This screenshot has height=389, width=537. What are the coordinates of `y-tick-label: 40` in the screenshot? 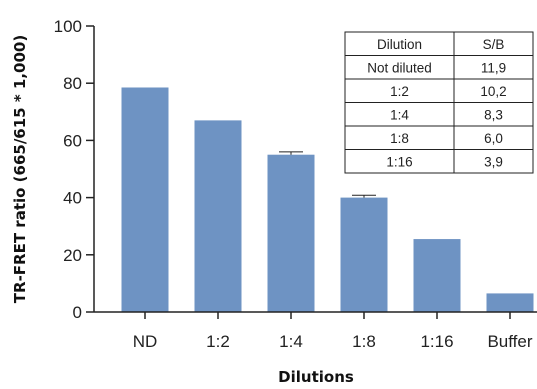 It's located at (72, 198).